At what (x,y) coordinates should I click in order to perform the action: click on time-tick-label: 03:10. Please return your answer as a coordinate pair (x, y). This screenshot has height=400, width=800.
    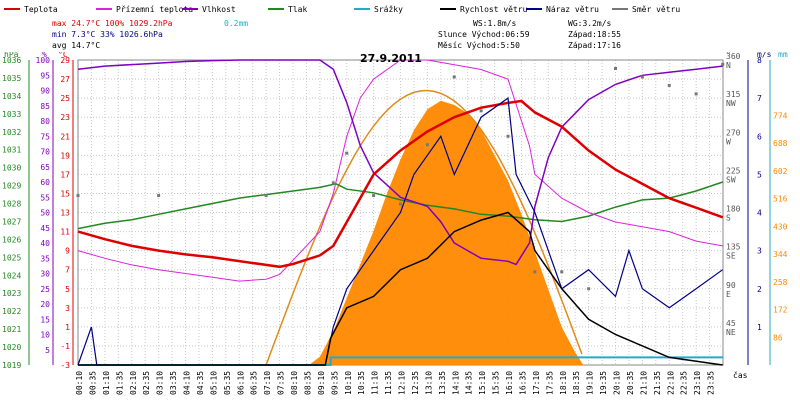
    Looking at the image, I should click on (160, 383).